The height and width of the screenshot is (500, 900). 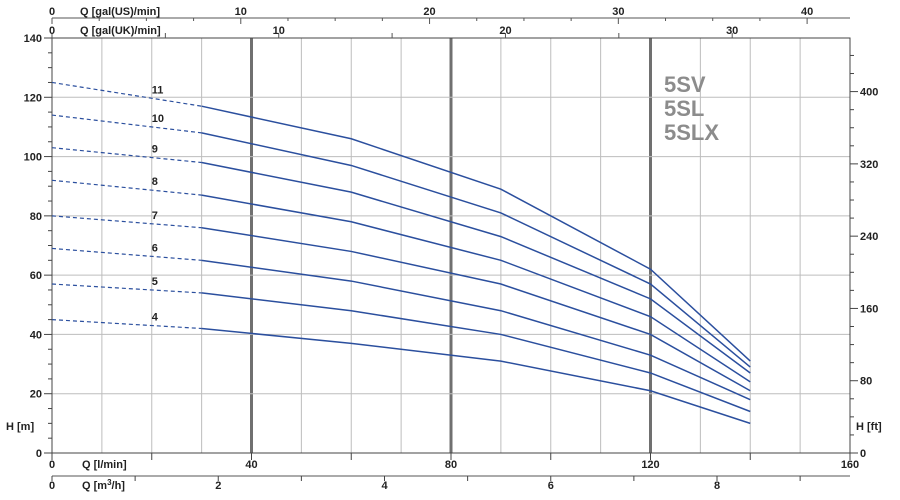 What do you see at coordinates (126, 124) in the screenshot?
I see `curve-10-dashed` at bounding box center [126, 124].